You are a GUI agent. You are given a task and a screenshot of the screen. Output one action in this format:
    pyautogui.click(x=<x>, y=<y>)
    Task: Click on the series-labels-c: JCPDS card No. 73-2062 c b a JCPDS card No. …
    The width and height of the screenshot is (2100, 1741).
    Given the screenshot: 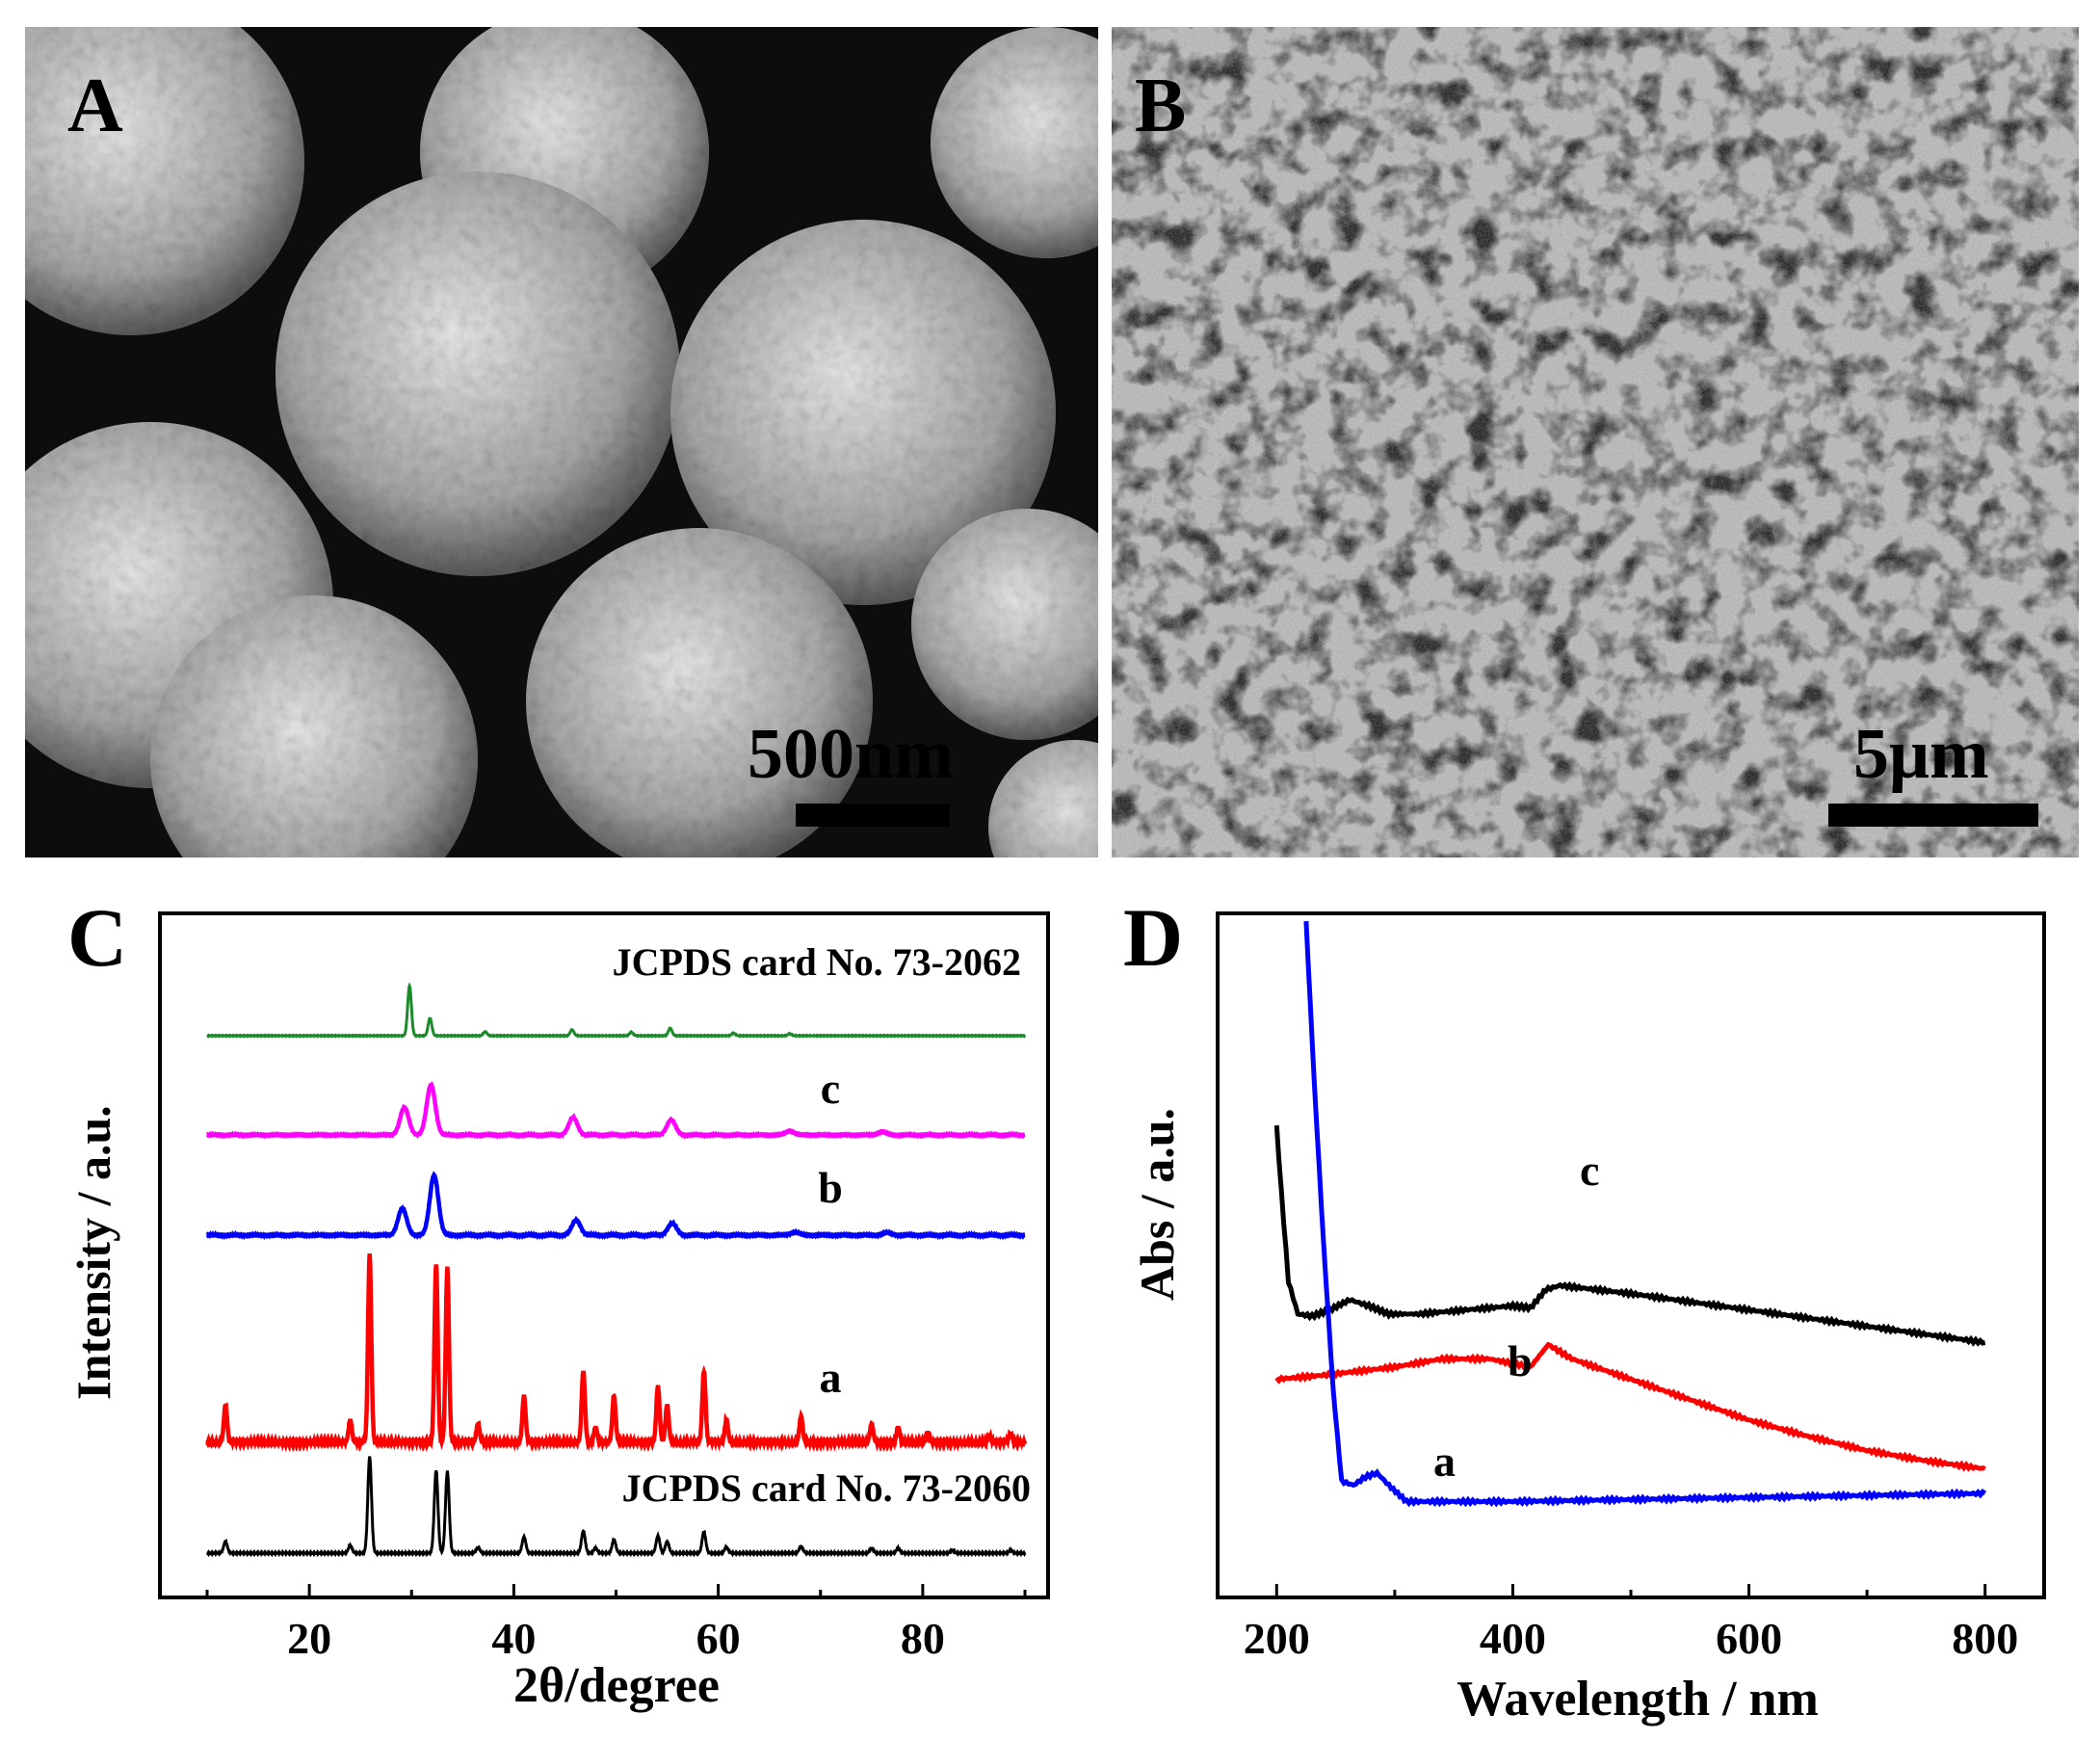 What is the action you would take?
    pyautogui.click(x=822, y=1225)
    